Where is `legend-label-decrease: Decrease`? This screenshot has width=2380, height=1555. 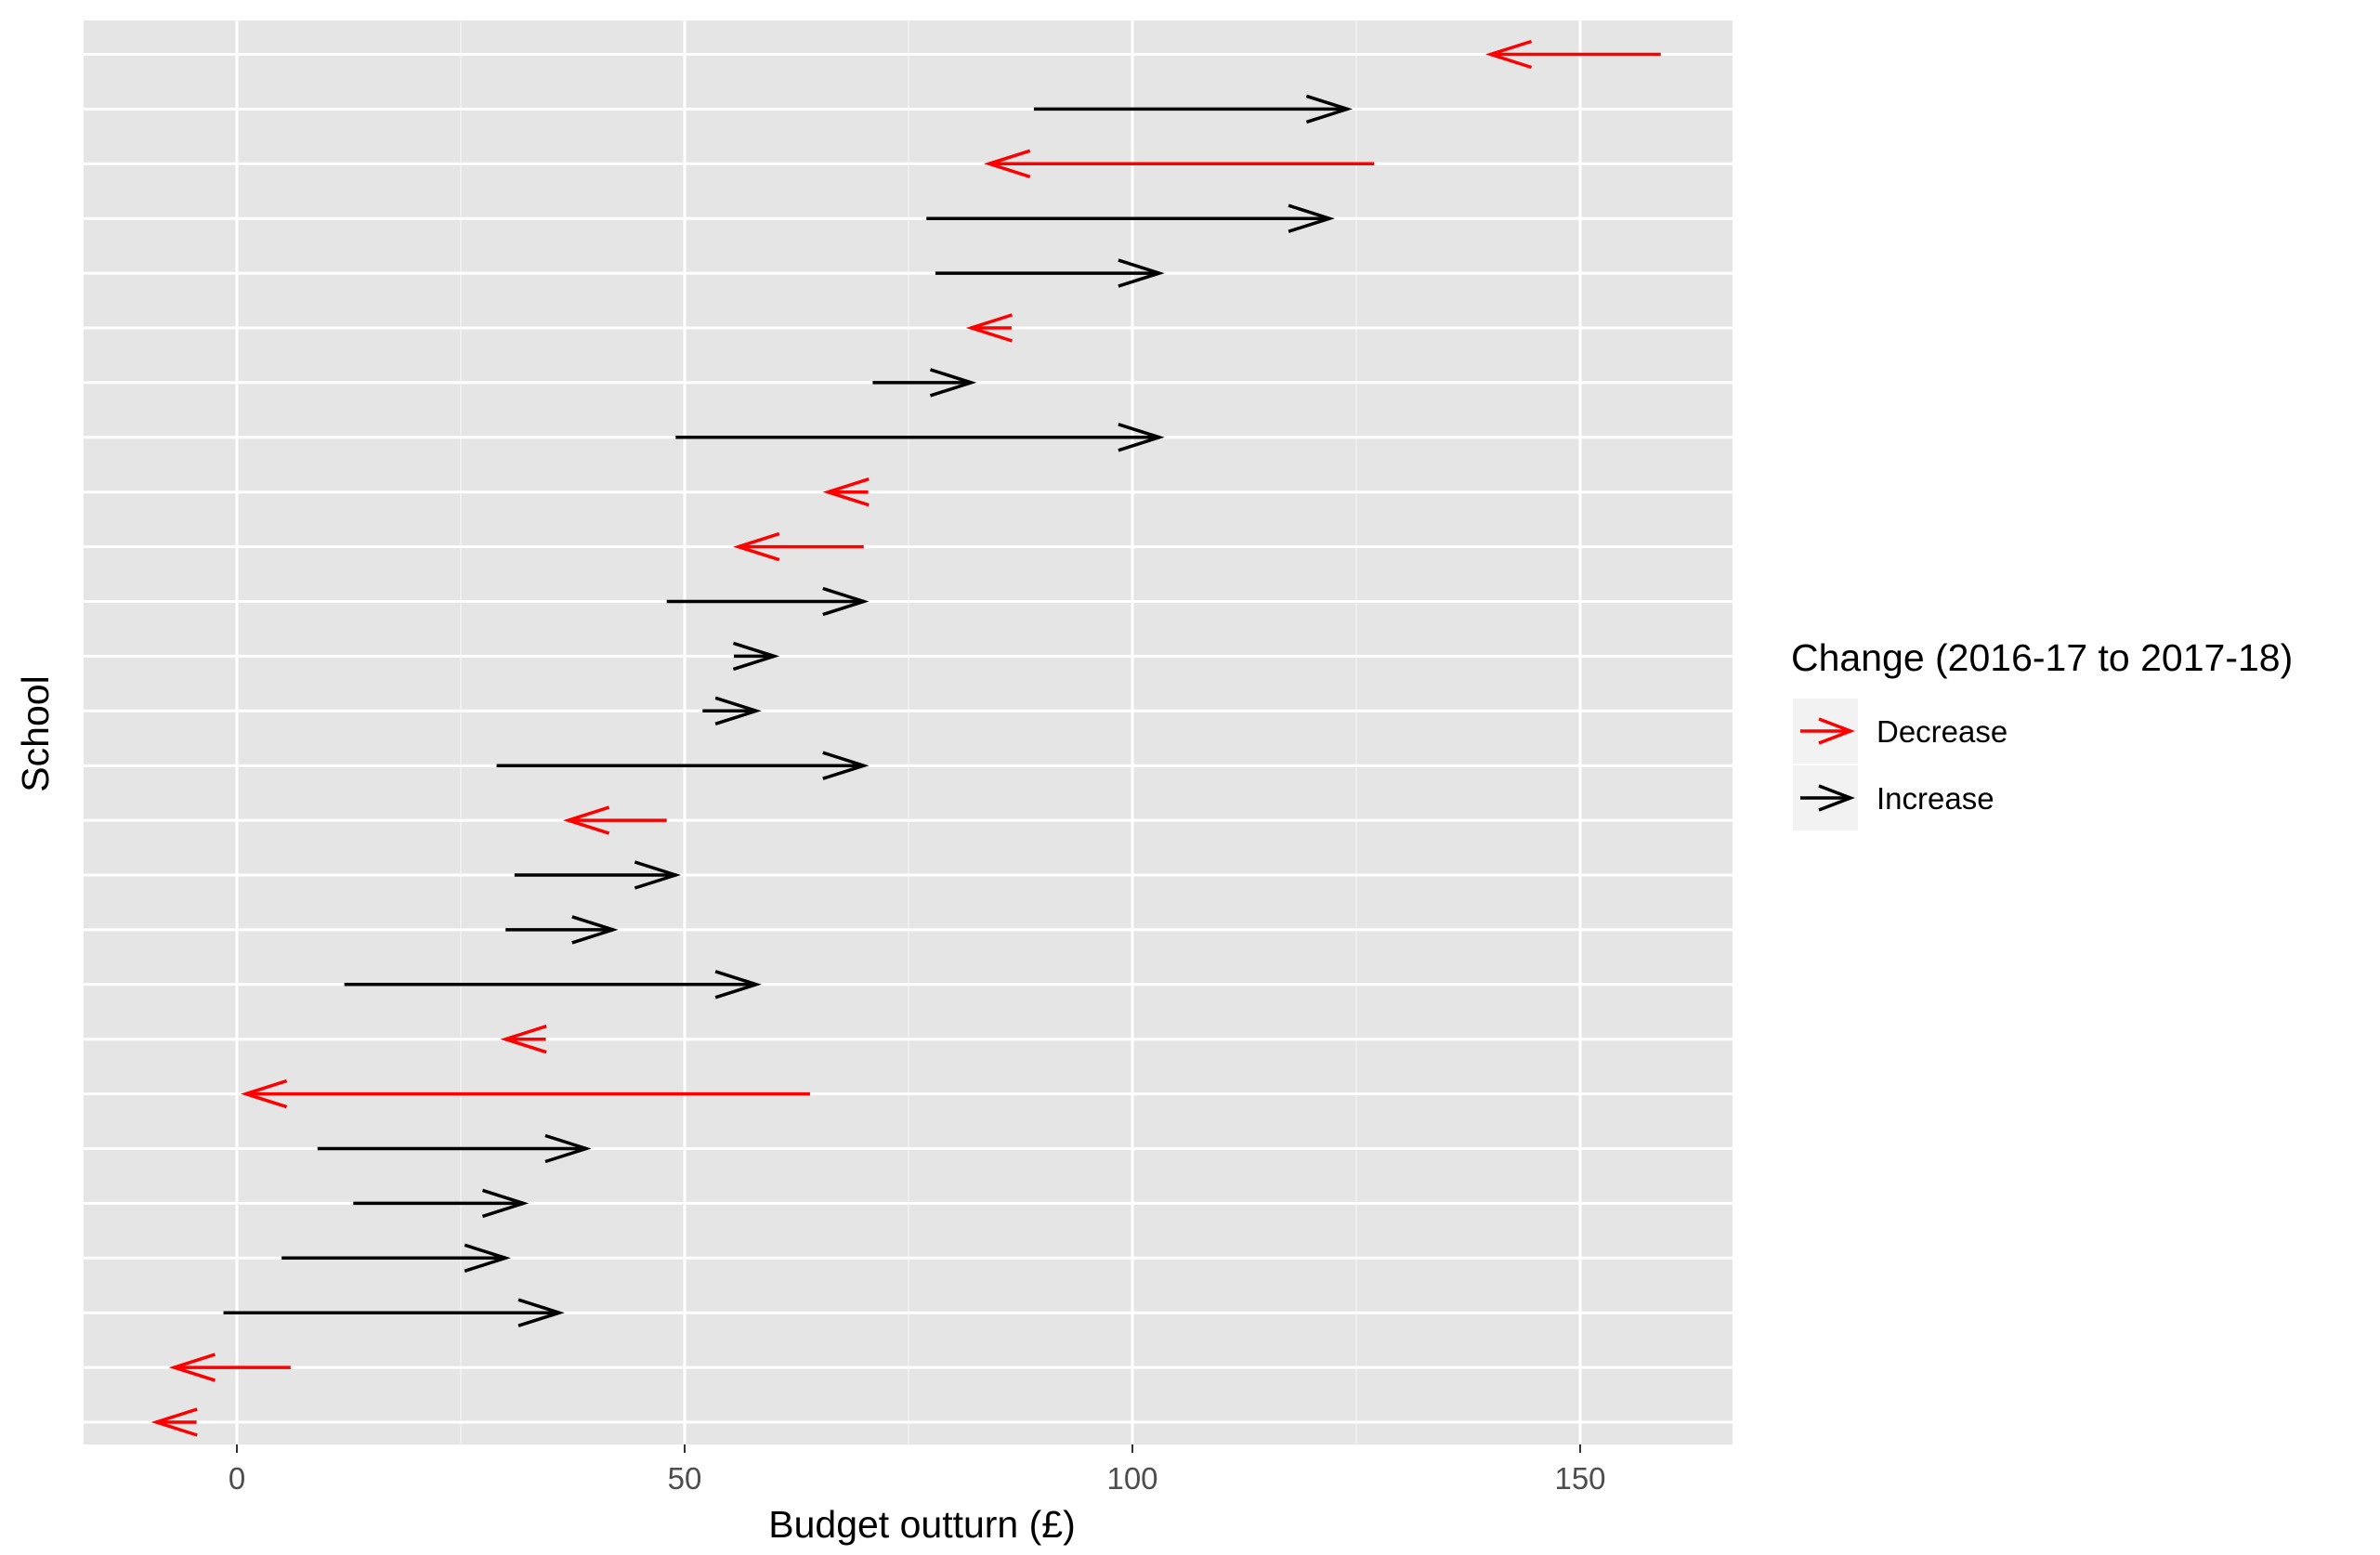
legend-label-decrease: Decrease is located at coordinates (1942, 731).